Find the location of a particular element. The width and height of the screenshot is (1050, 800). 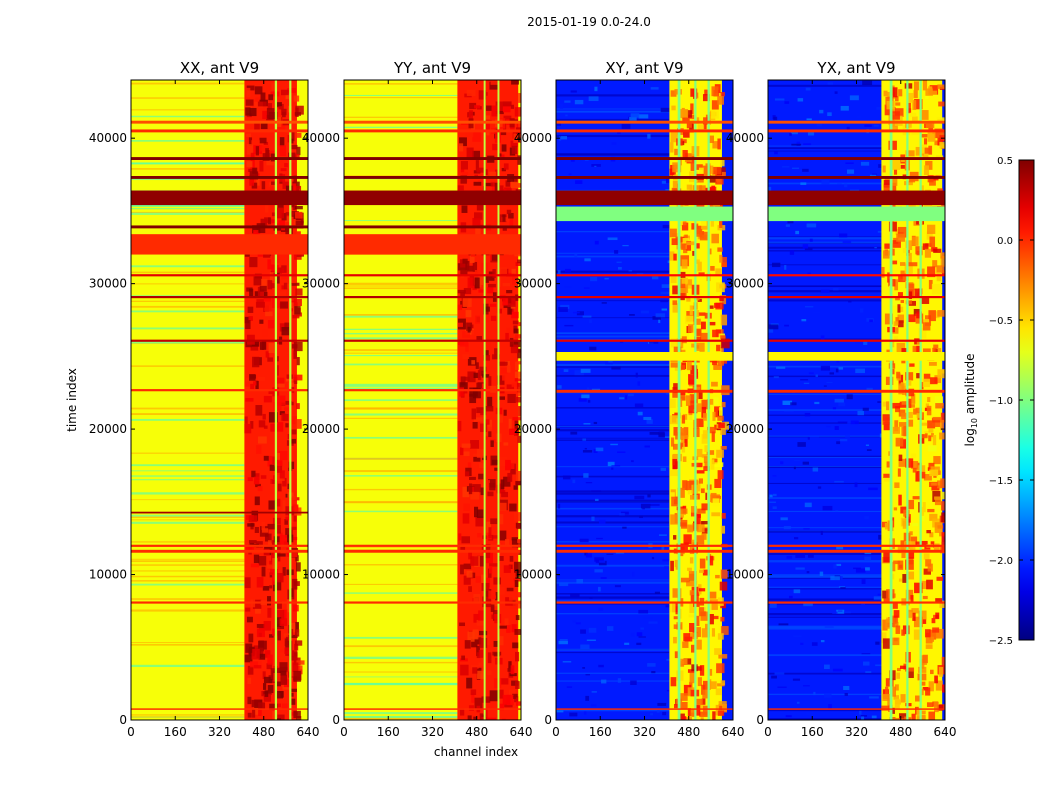

y-tick-label: 20000 is located at coordinates (533, 429).